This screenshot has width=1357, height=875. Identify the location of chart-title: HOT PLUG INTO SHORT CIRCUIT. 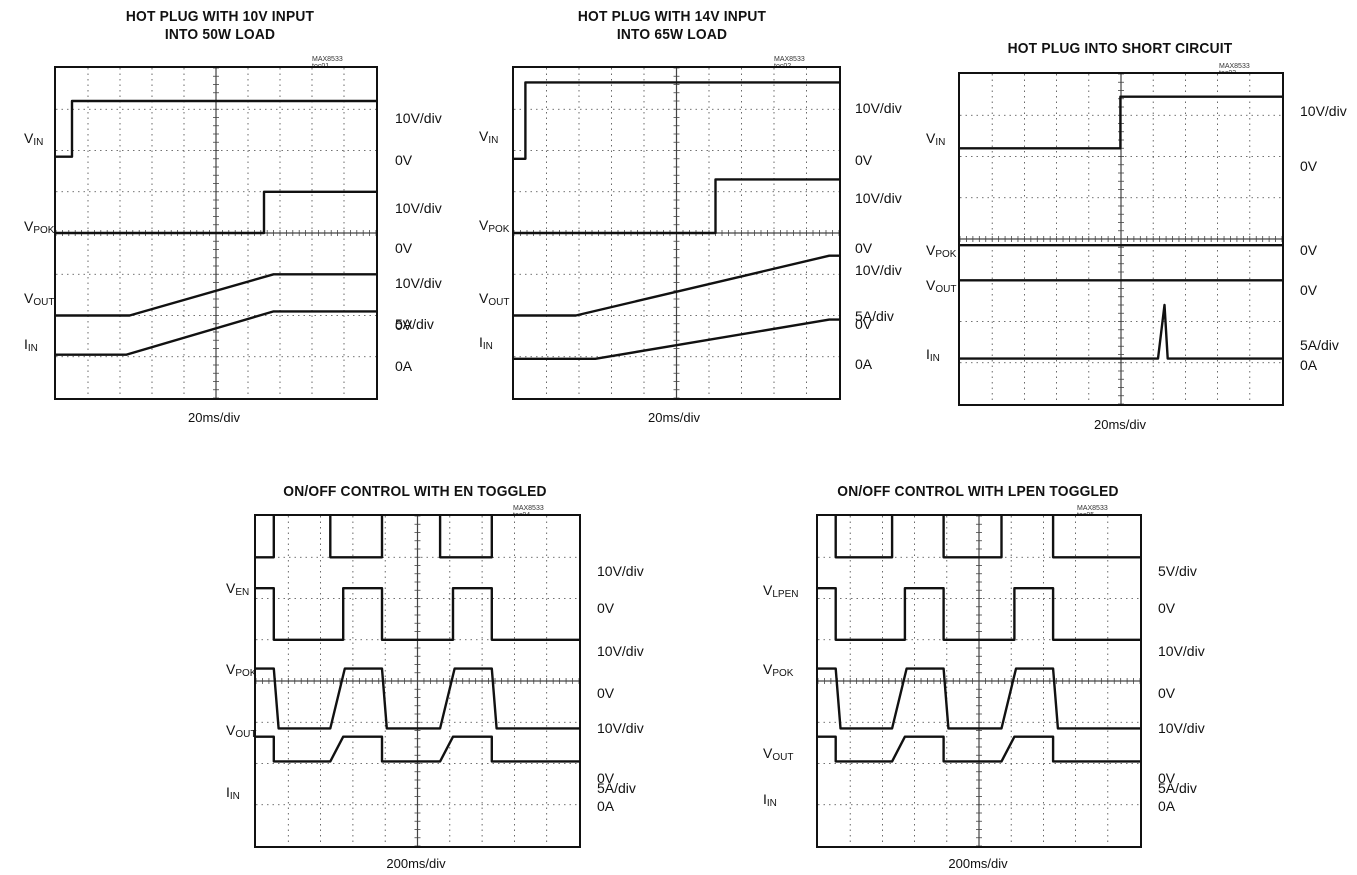
(1120, 48).